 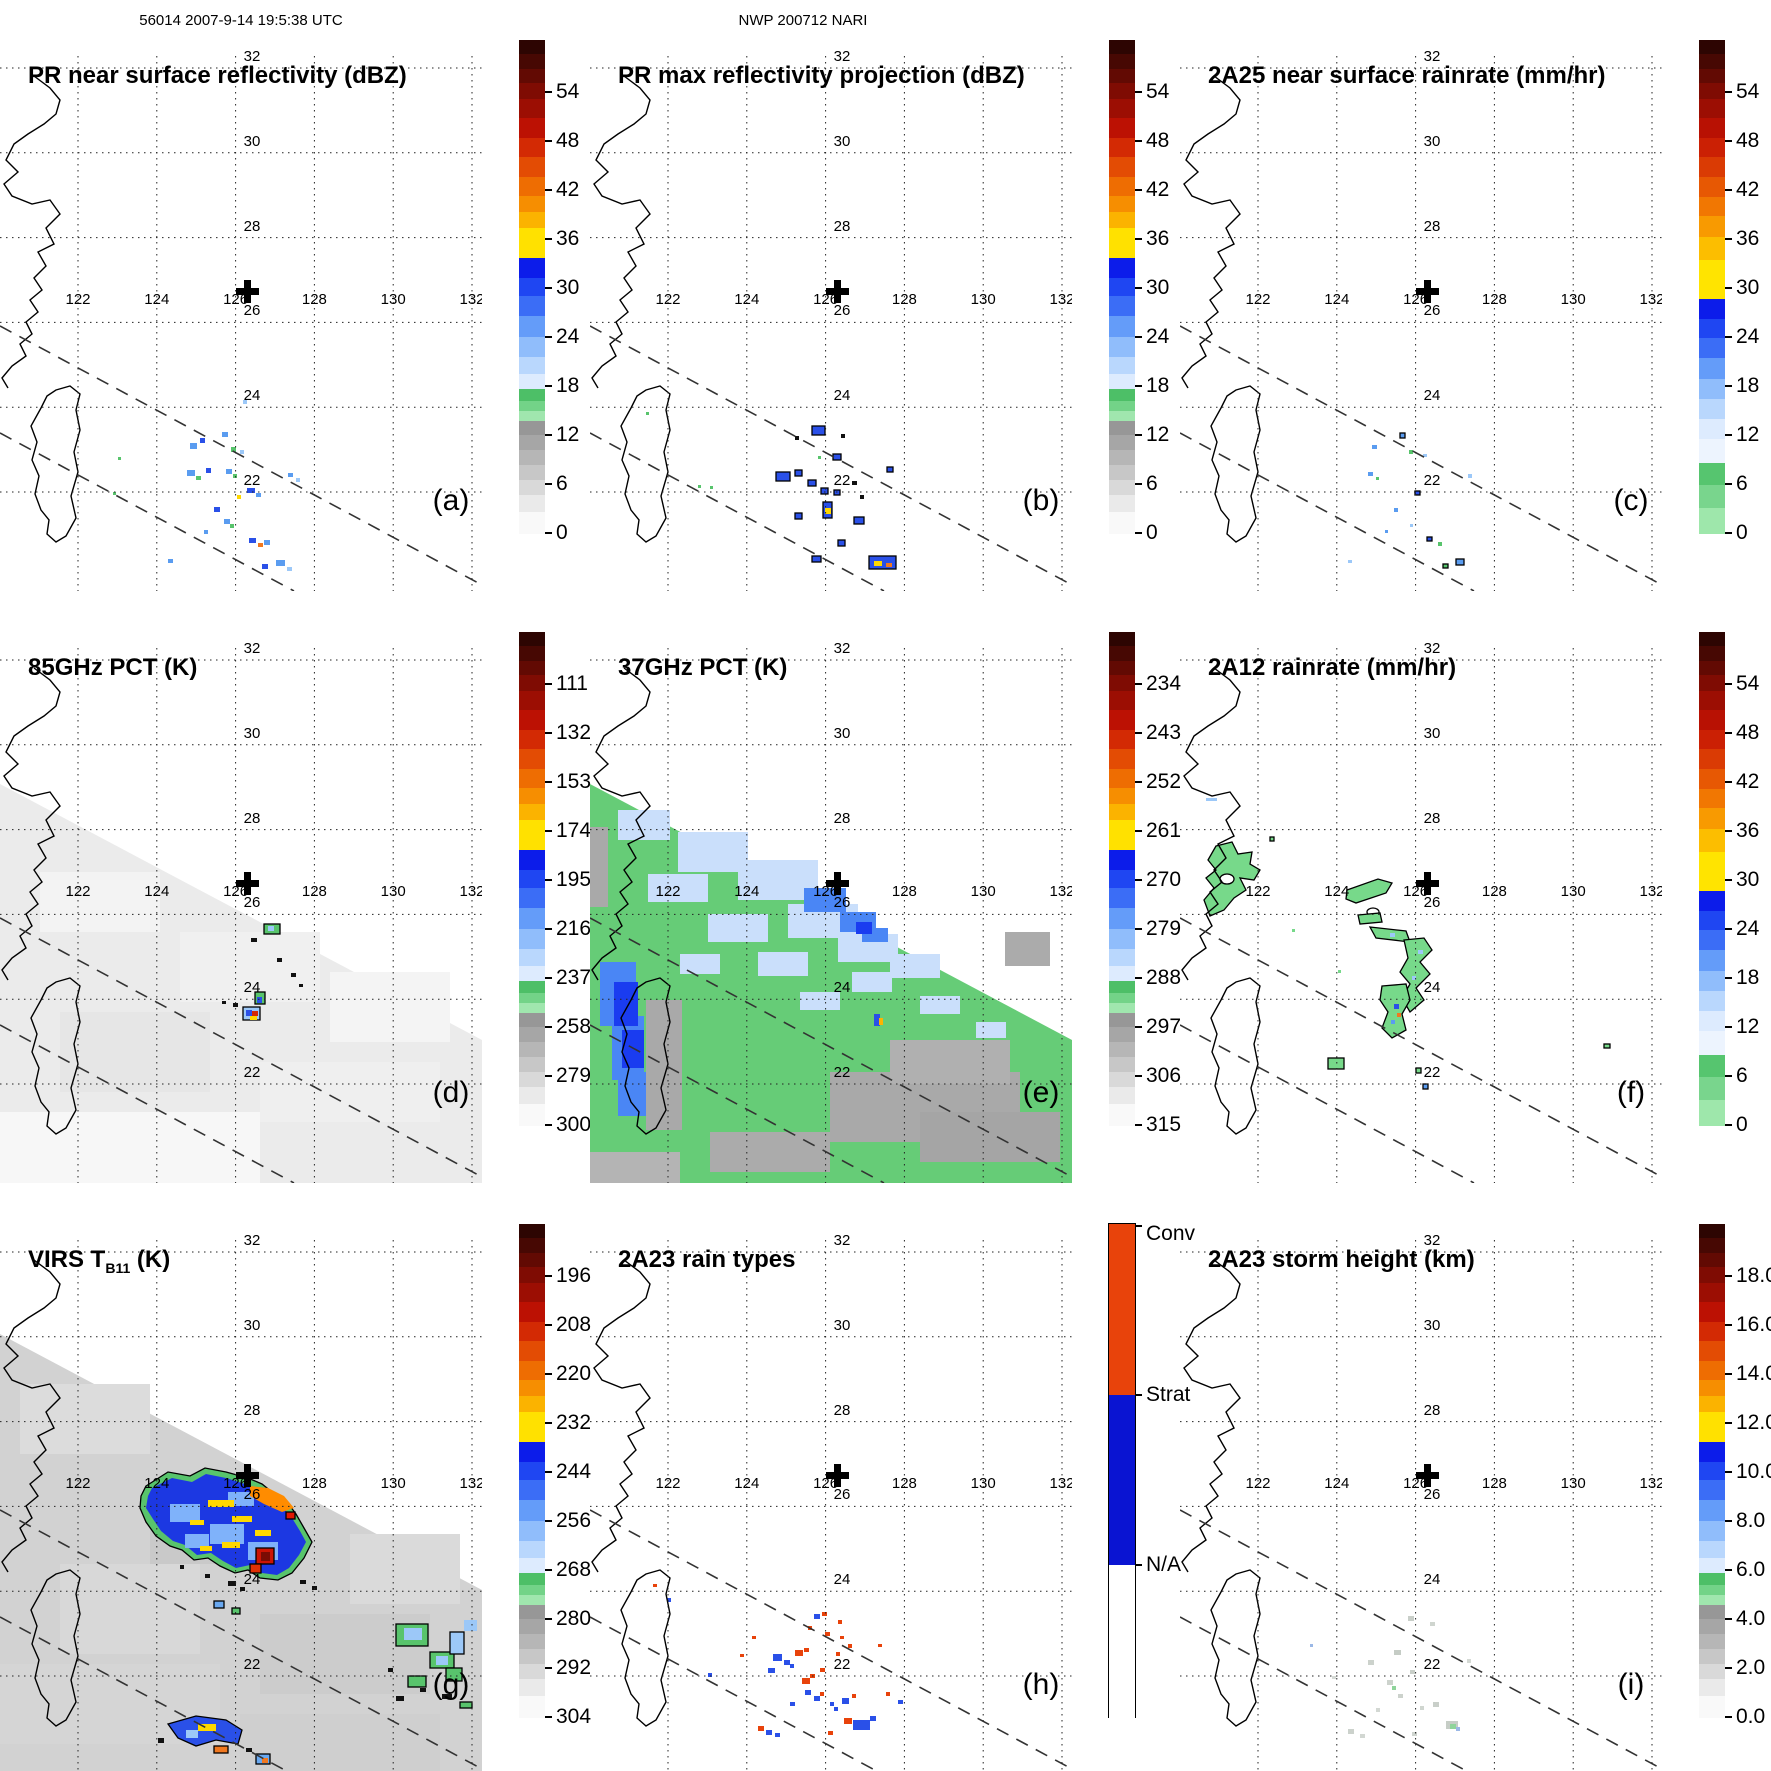 I want to click on colorbar-tick-label: 6, so click(x=1742, y=484).